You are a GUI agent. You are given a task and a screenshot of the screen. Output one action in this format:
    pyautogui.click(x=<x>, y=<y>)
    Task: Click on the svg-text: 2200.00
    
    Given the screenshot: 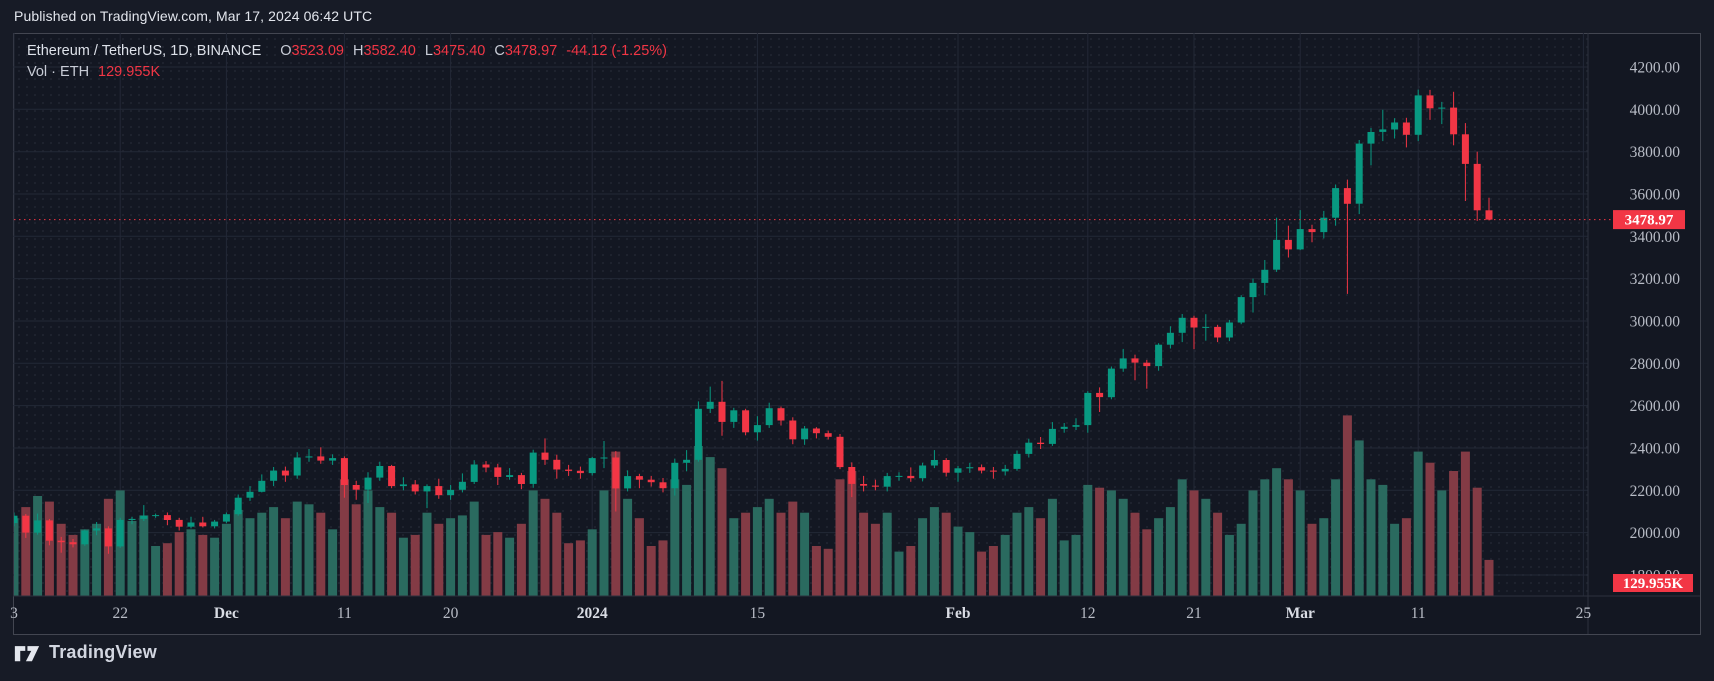 What is the action you would take?
    pyautogui.click(x=1655, y=491)
    